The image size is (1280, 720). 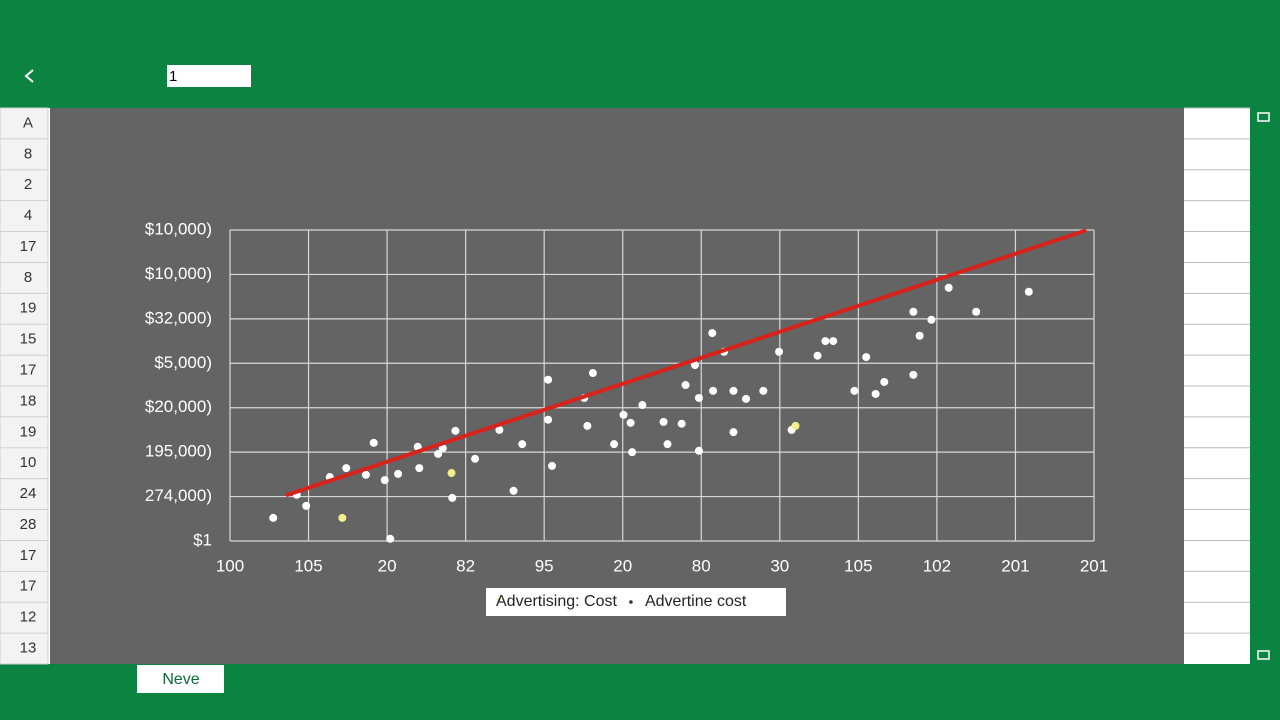 What do you see at coordinates (28, 122) in the screenshot?
I see `row-label: A` at bounding box center [28, 122].